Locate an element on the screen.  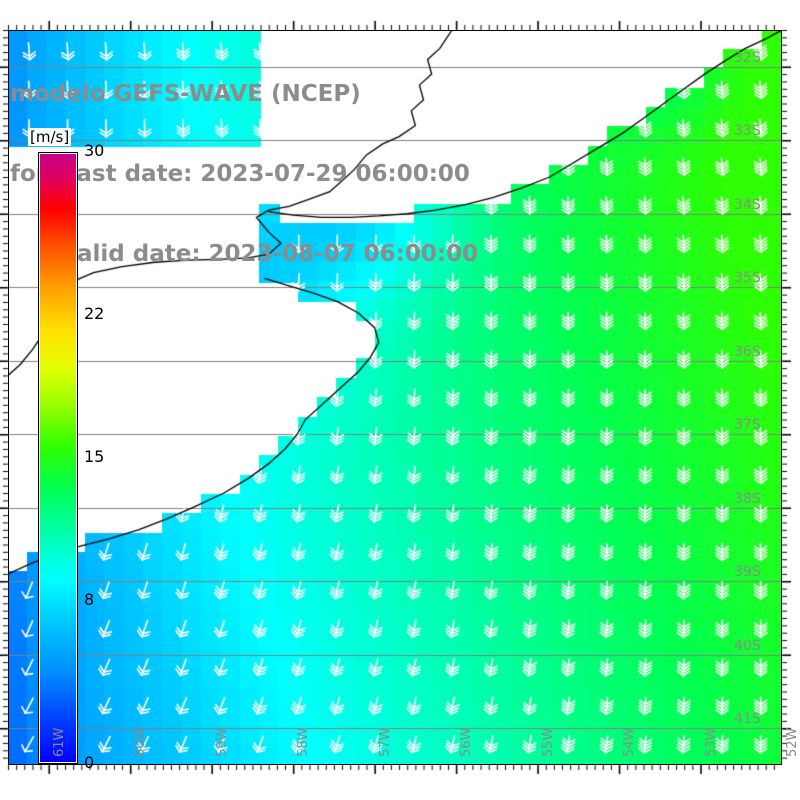
longitude-label-61W: 61W is located at coordinates (59, 742).